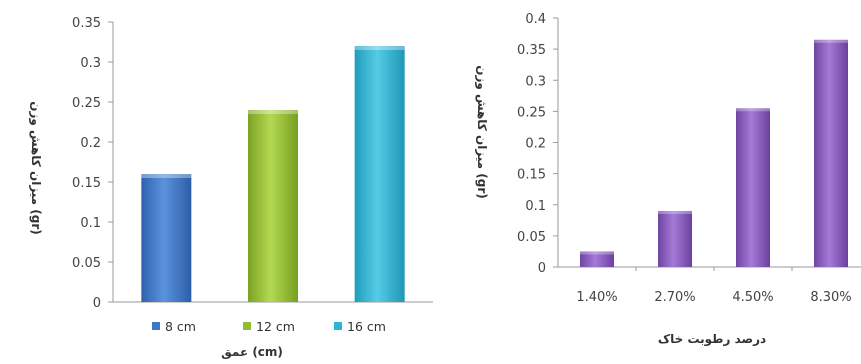 The width and height of the screenshot is (861, 364). Describe the element at coordinates (752, 297) in the screenshot. I see `x-tick-label: 4.50%` at that location.